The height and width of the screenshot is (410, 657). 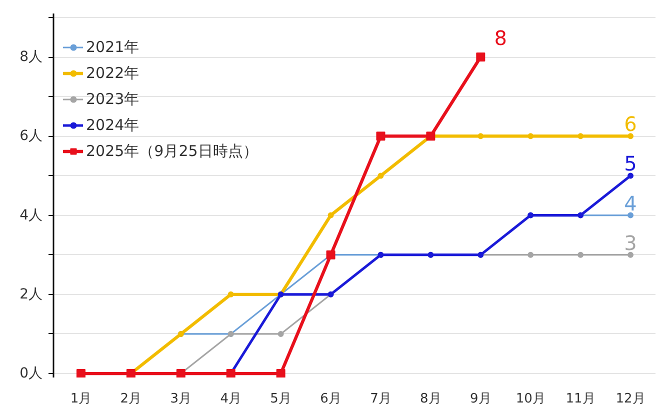 I want to click on x-tick-label: 9月, so click(x=481, y=399).